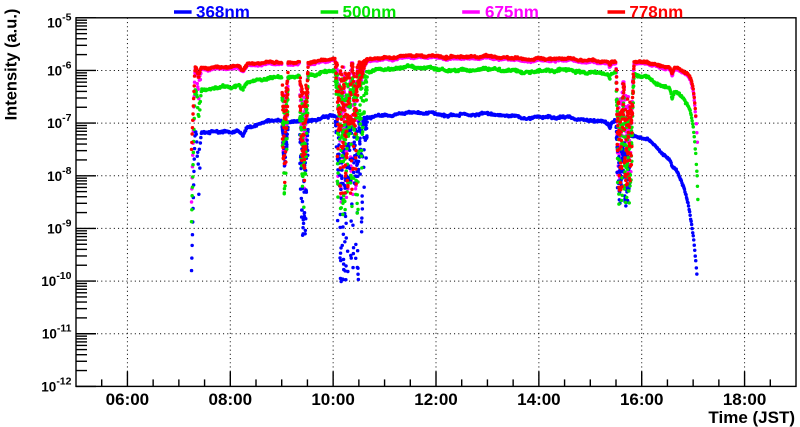  I want to click on svg-text: 14:00, so click(538, 399).